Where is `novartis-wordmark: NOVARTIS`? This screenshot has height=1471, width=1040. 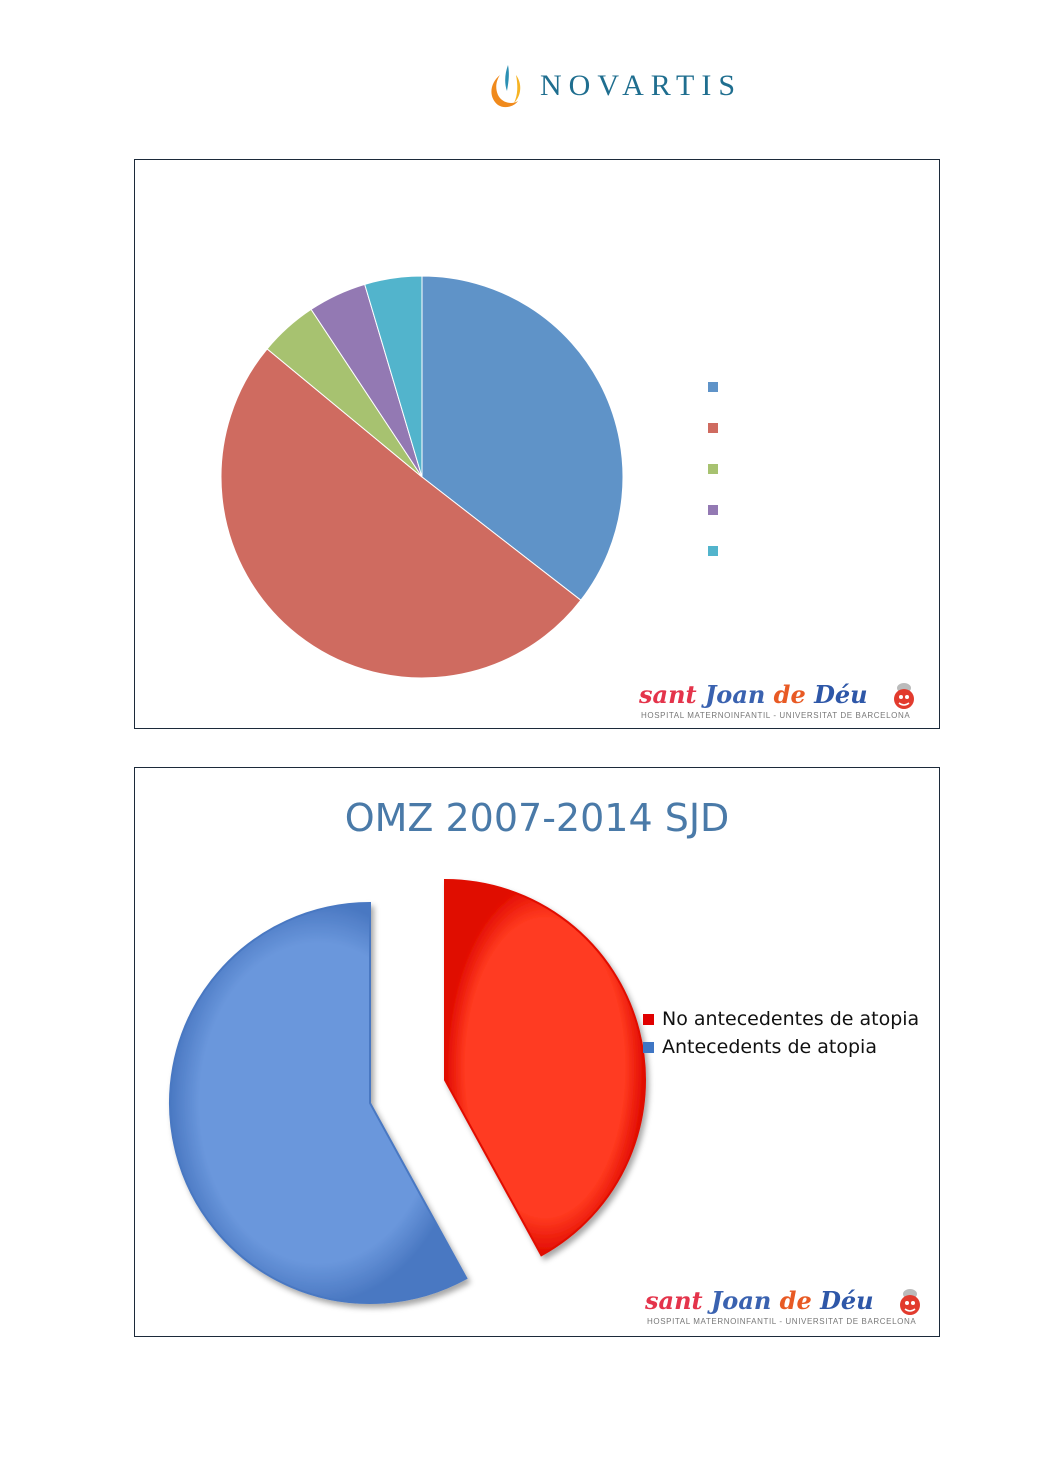
novartis-wordmark: NOVARTIS is located at coordinates (641, 85).